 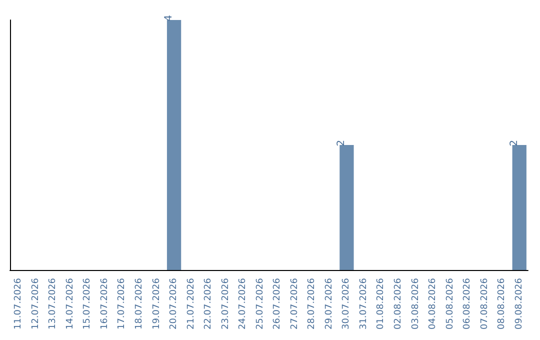 What do you see at coordinates (450, 304) in the screenshot?
I see `x-tick-label: 05.08.2026` at bounding box center [450, 304].